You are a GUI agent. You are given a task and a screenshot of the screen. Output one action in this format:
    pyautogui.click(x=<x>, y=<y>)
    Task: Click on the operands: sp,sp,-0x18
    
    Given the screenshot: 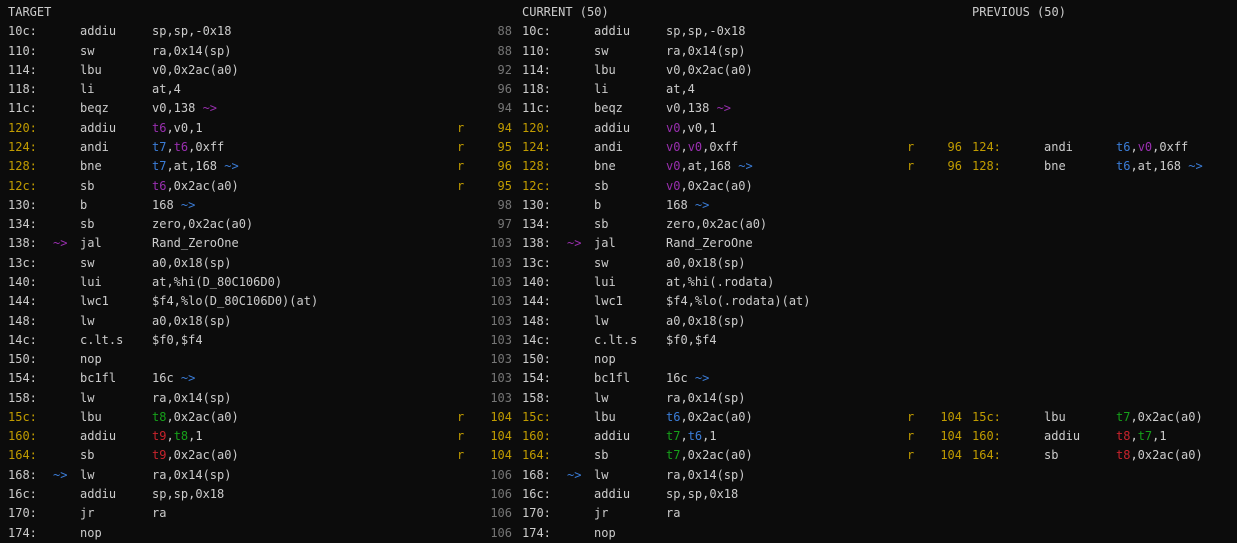 What is the action you would take?
    pyautogui.click(x=705, y=31)
    